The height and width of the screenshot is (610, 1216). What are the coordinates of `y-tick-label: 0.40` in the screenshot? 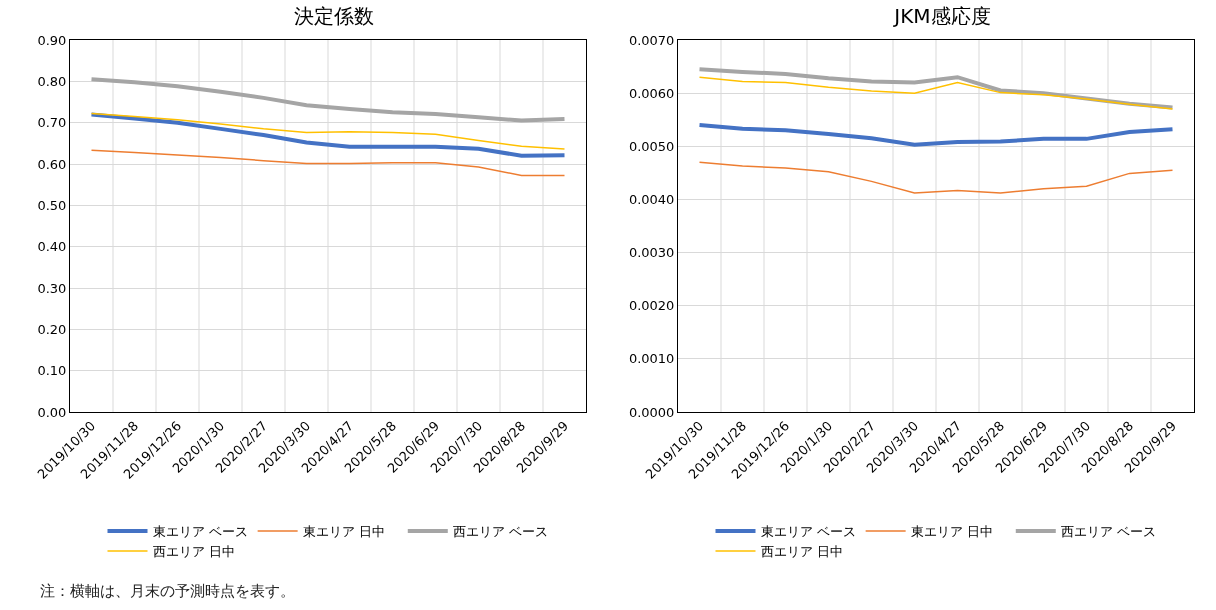 It's located at (52, 247).